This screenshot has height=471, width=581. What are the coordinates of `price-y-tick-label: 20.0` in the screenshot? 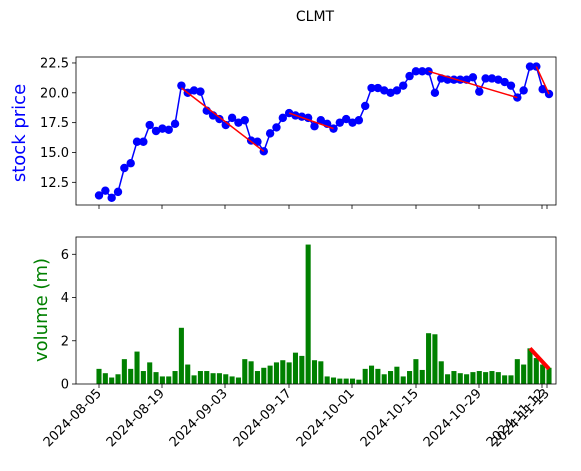 It's located at (54, 93).